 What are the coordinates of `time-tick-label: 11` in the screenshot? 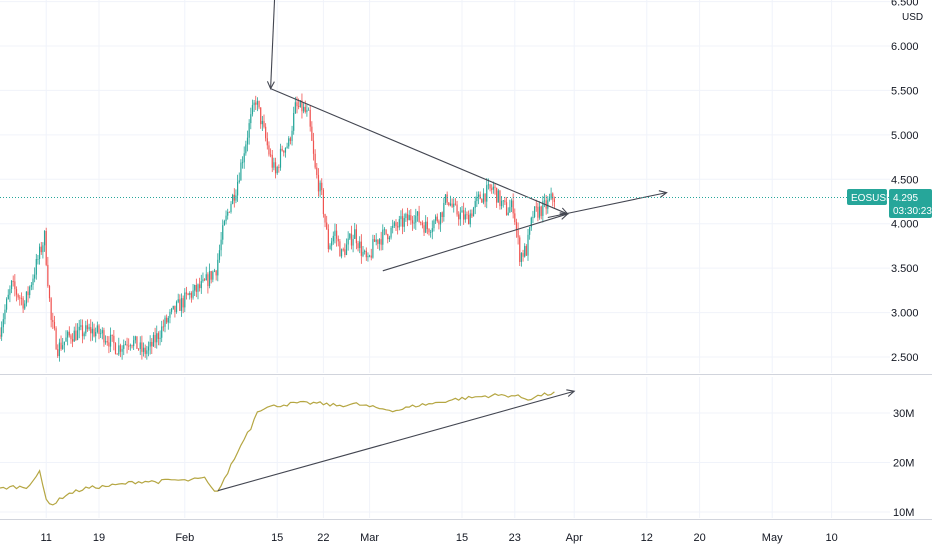 It's located at (45, 538).